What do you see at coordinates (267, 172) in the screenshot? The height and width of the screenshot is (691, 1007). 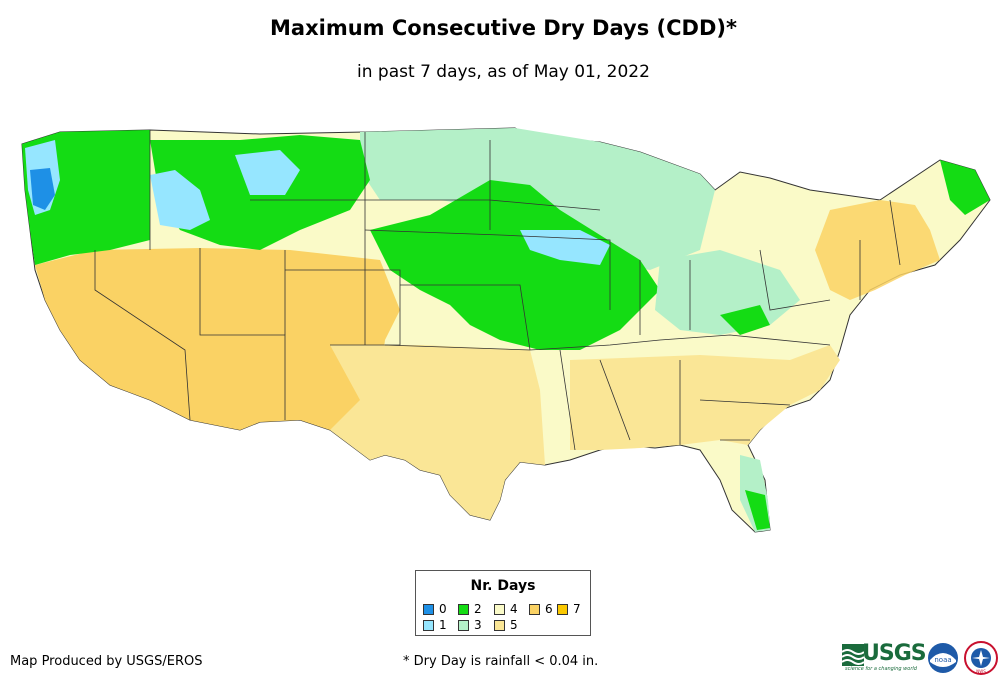 I see `region-1-montana` at bounding box center [267, 172].